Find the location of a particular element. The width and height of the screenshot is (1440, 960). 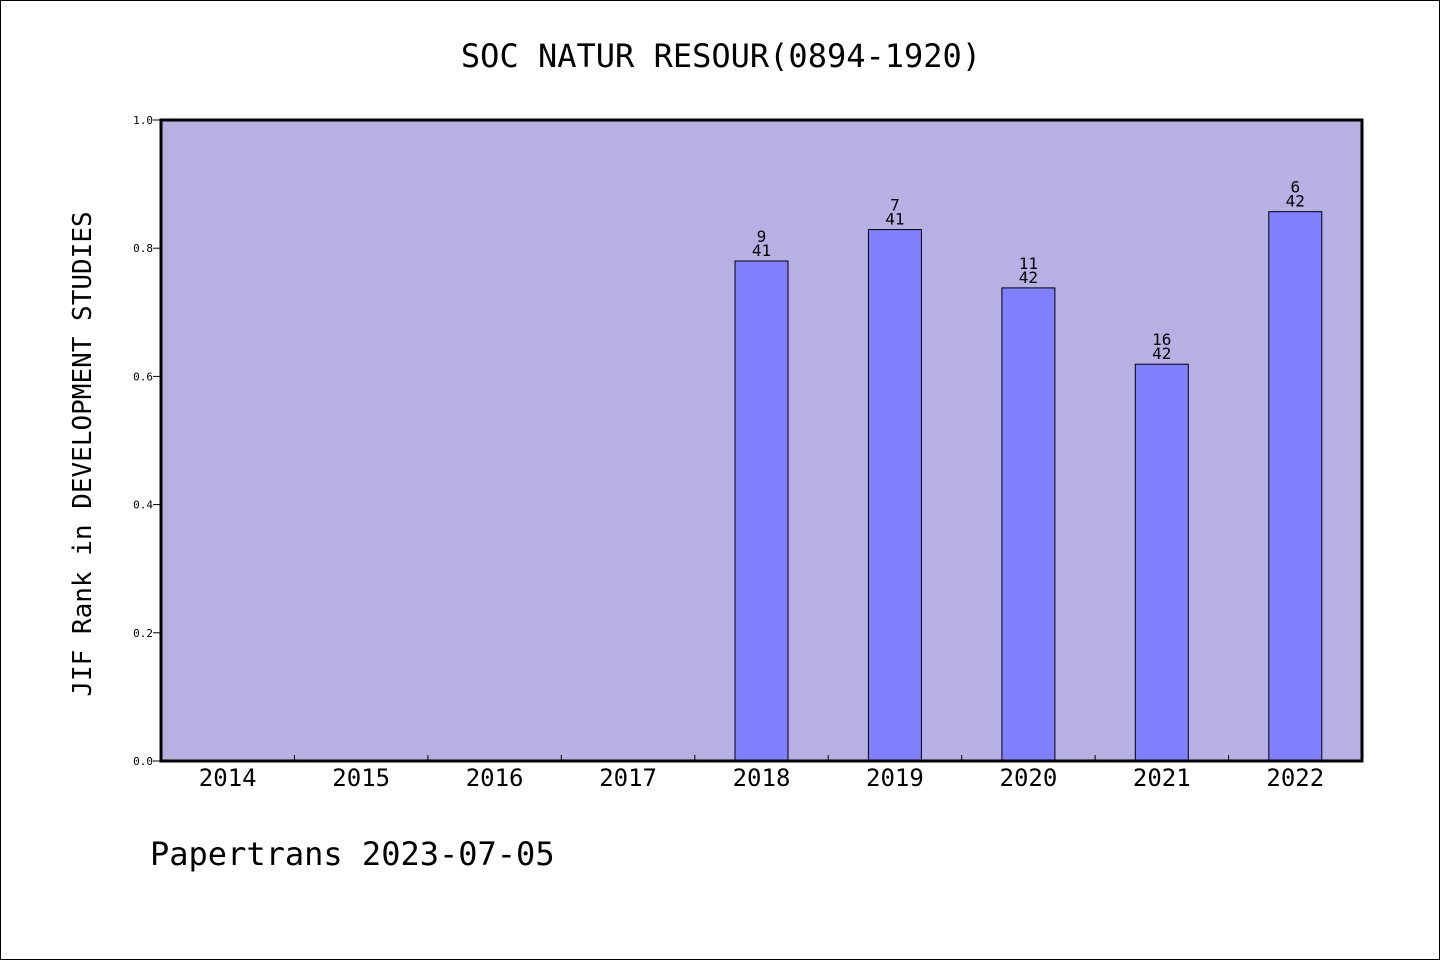

bar-2018 is located at coordinates (761, 511).